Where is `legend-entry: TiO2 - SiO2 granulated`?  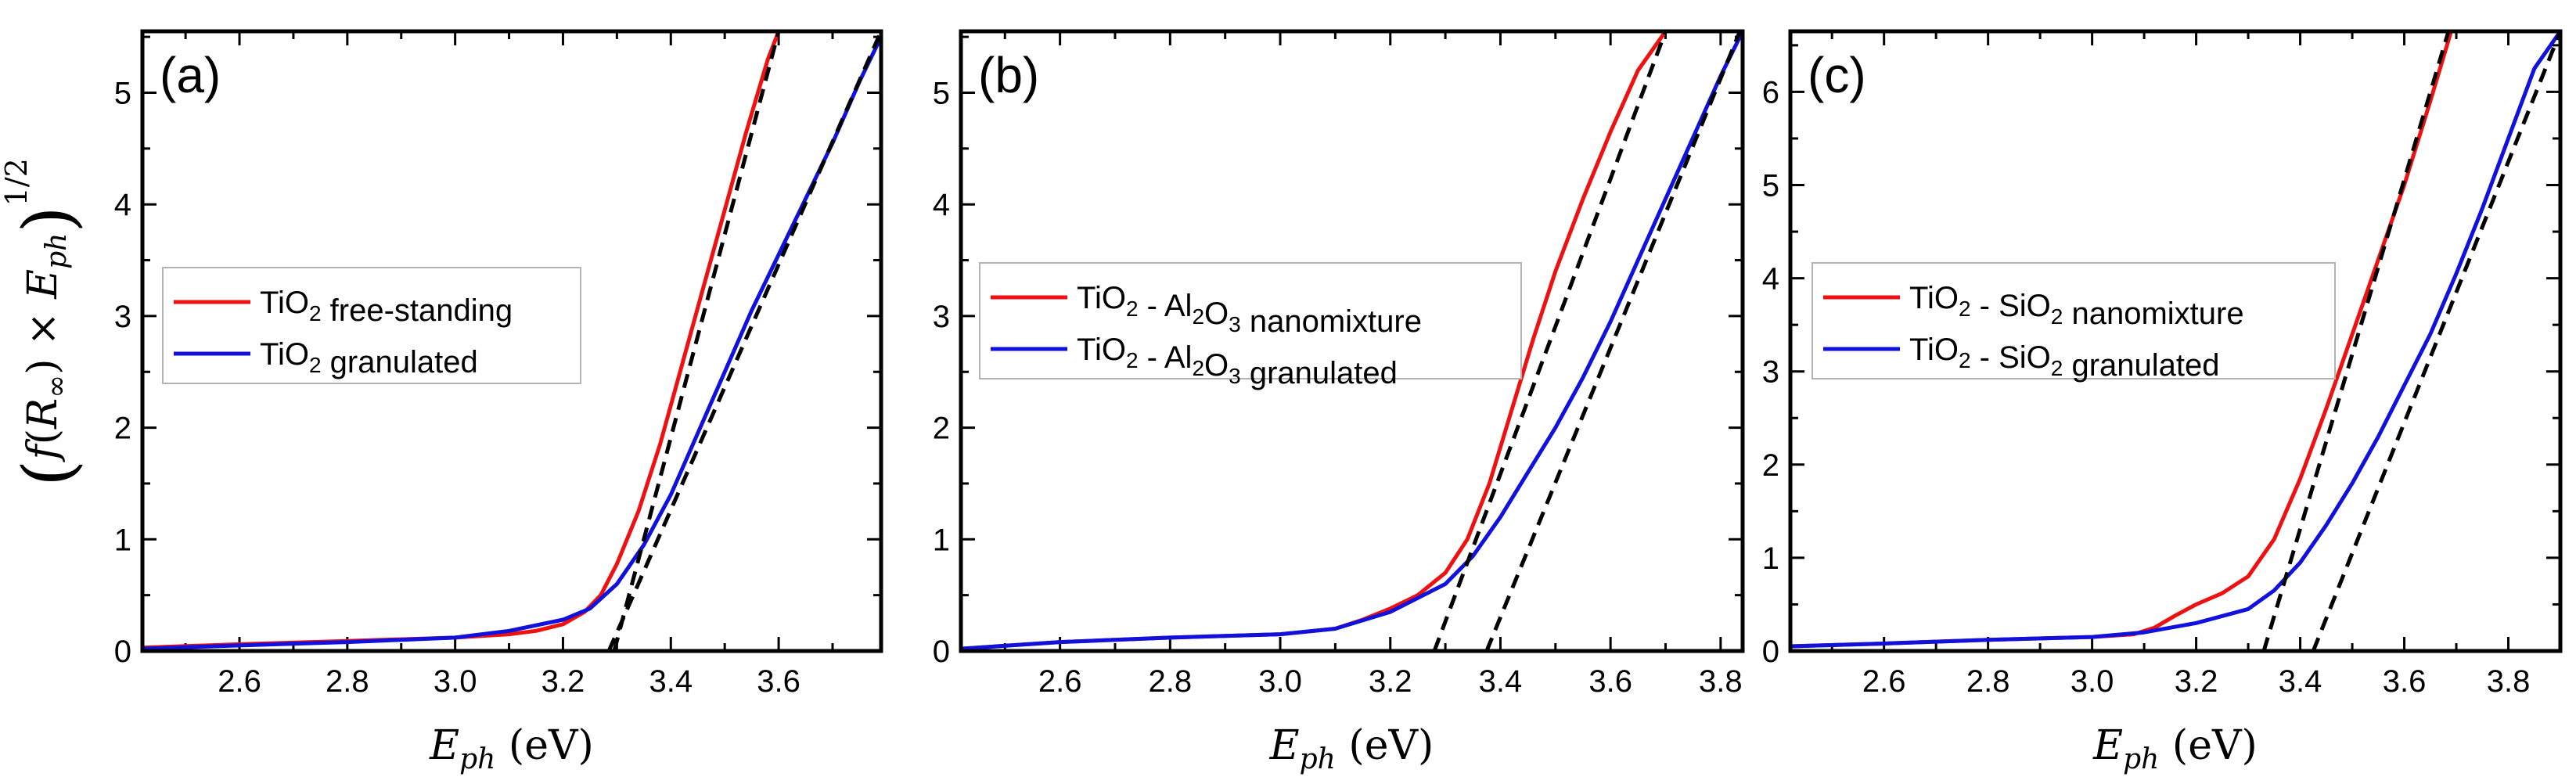
legend-entry: TiO2 - SiO2 granulated is located at coordinates (2064, 358).